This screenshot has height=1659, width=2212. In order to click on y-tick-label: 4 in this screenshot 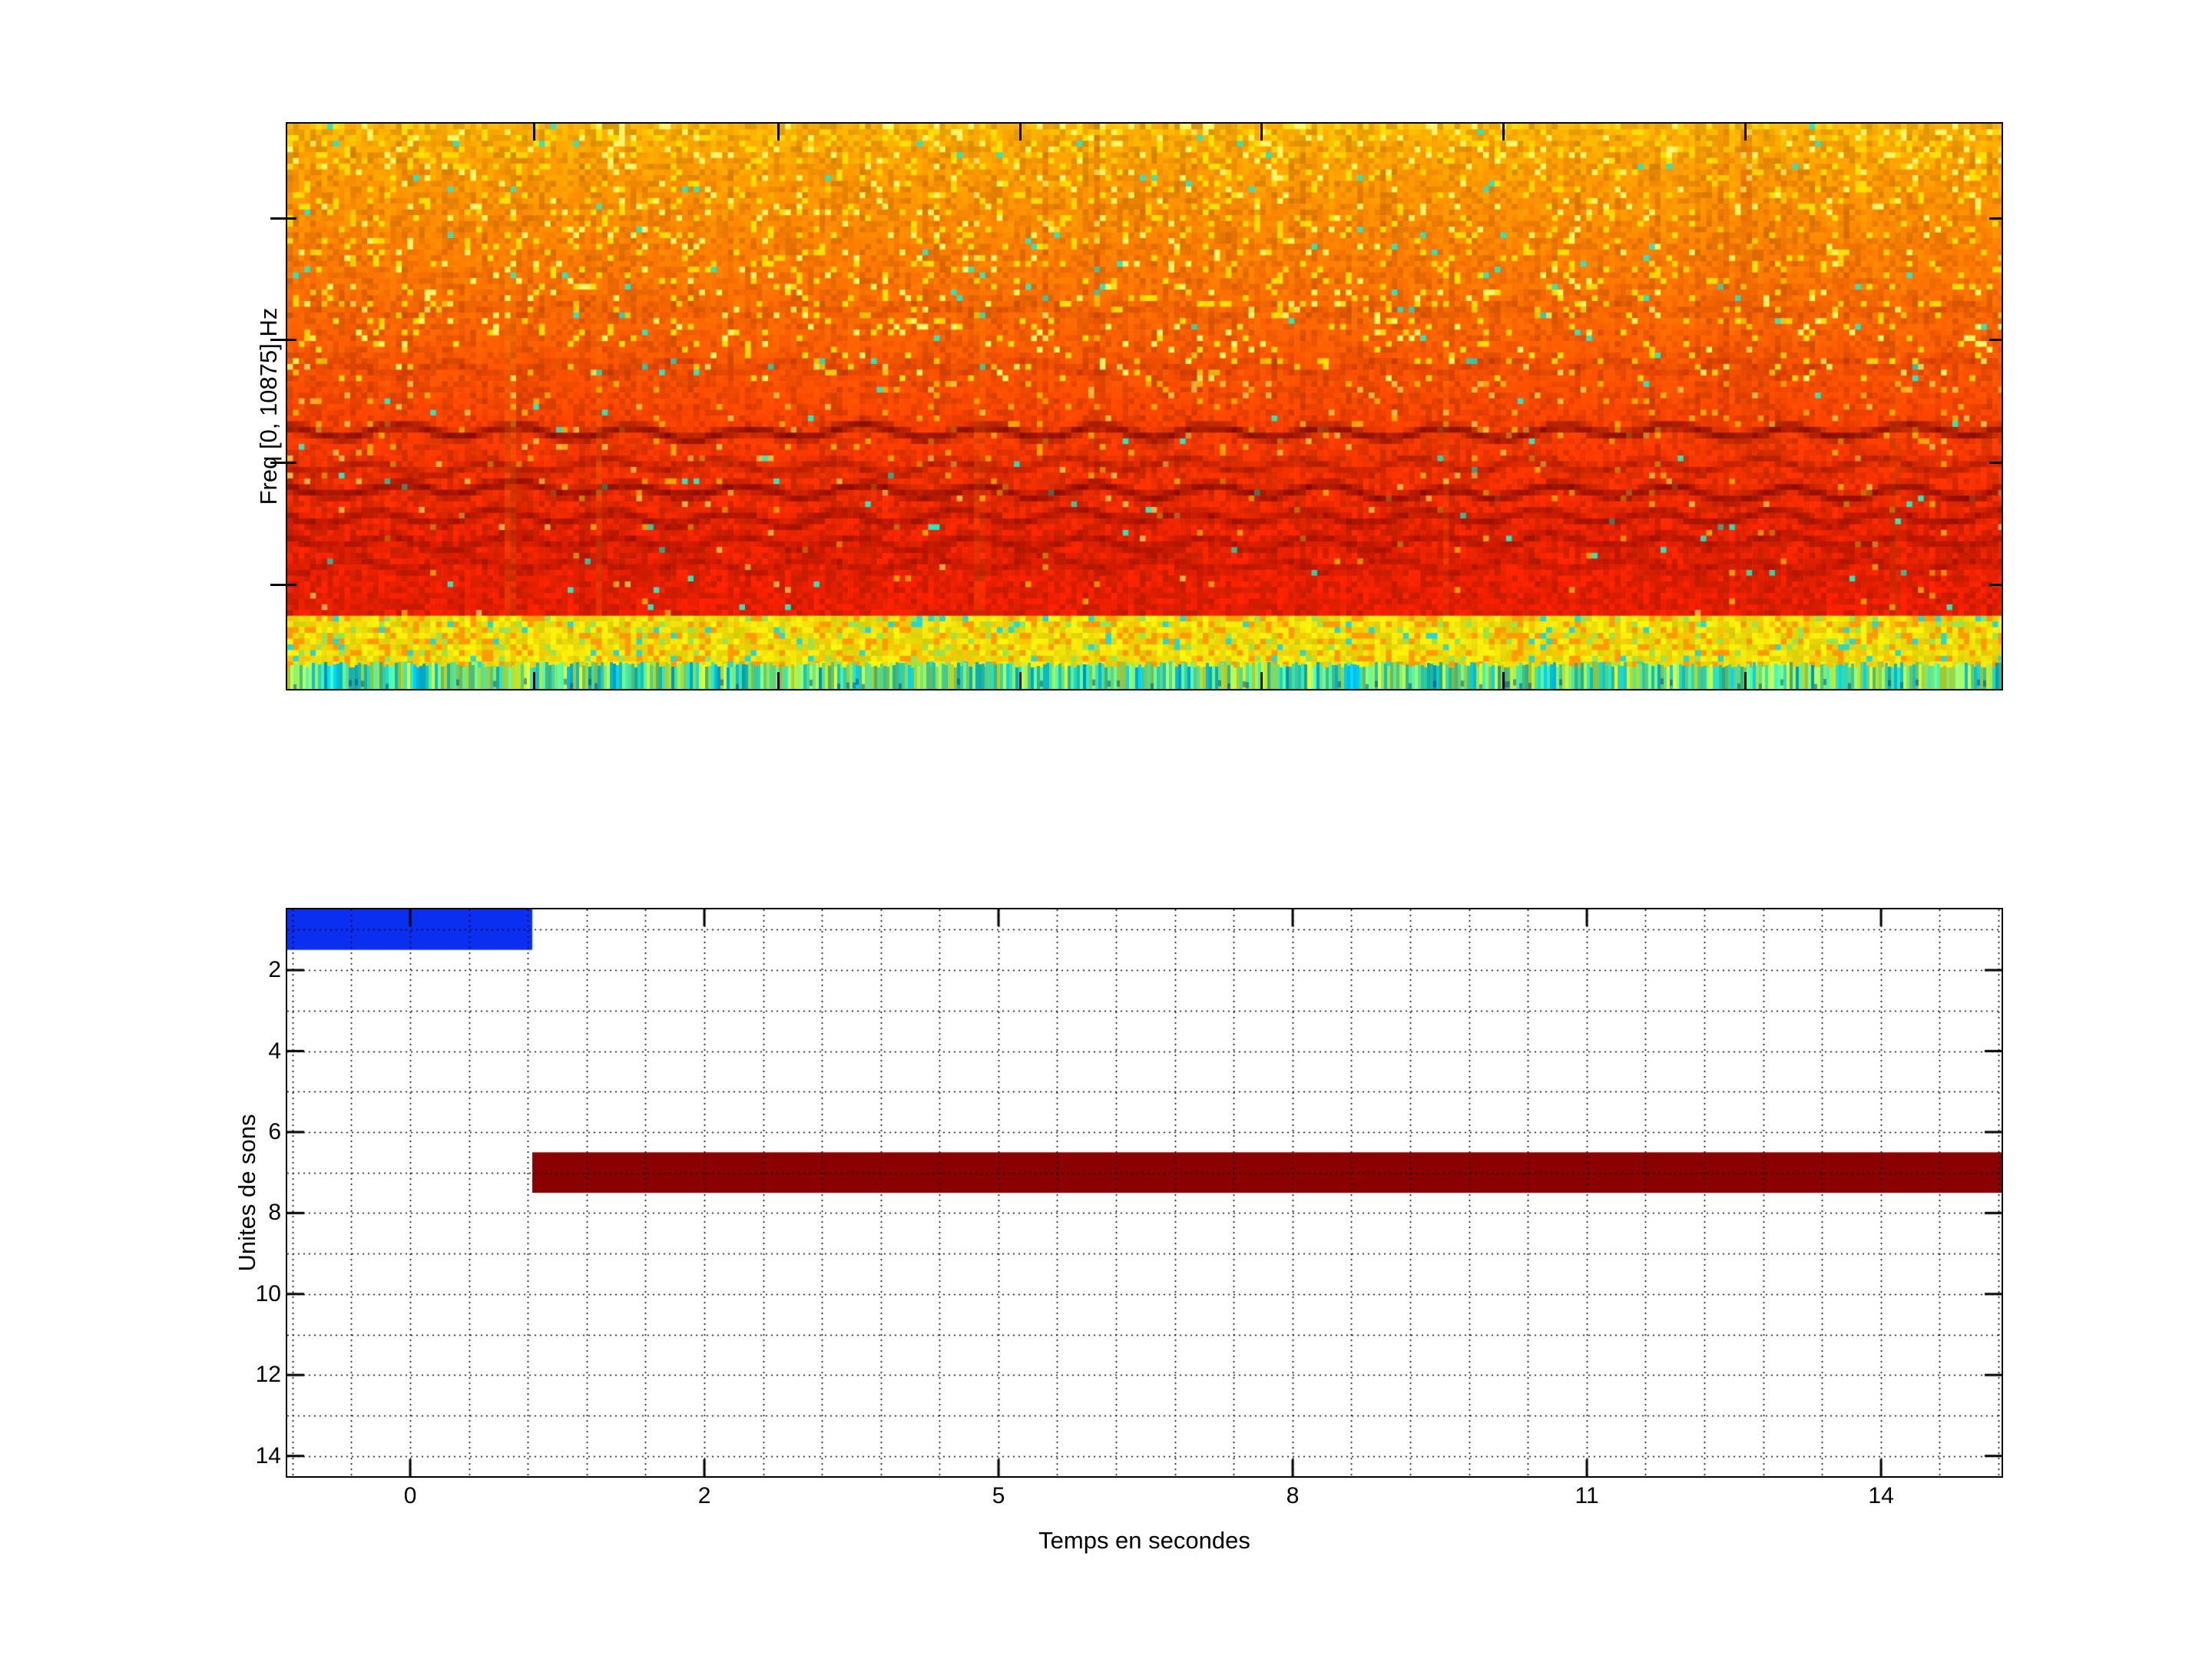, I will do `click(275, 1051)`.